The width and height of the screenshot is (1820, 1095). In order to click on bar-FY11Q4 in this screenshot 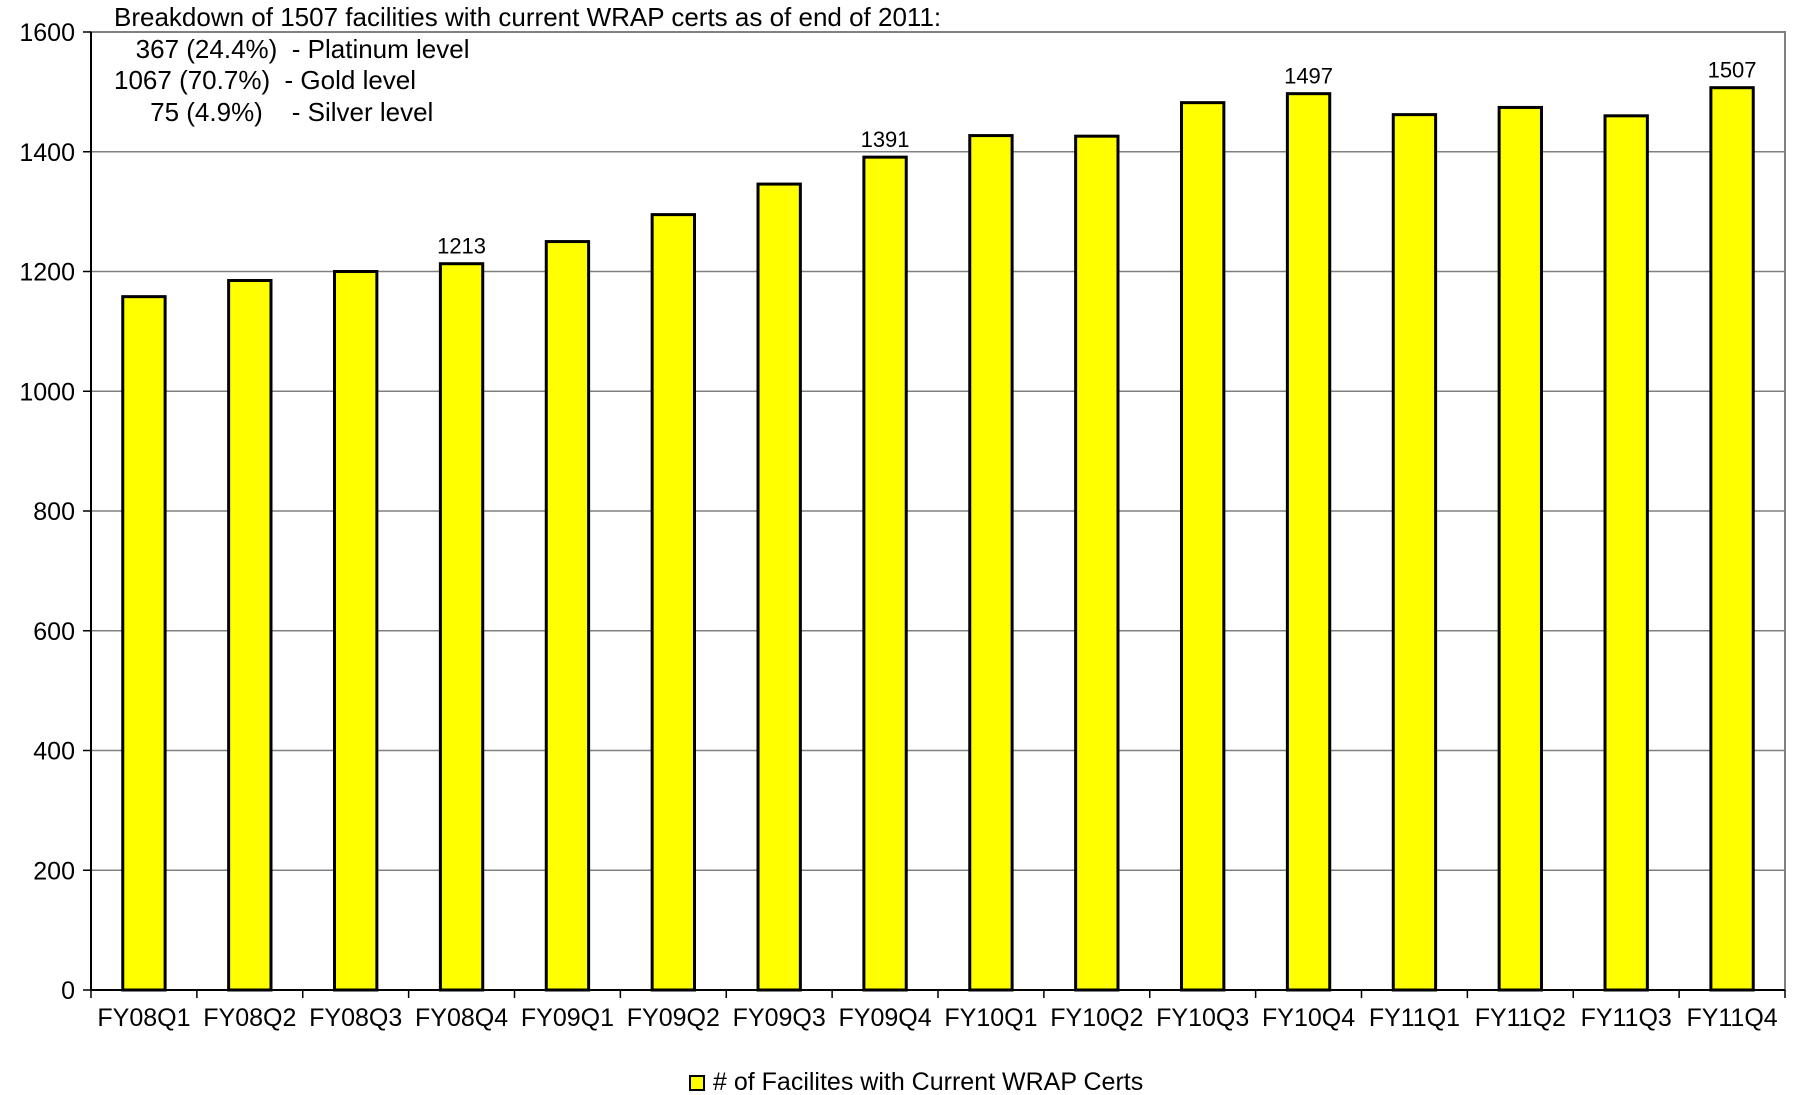, I will do `click(1732, 539)`.